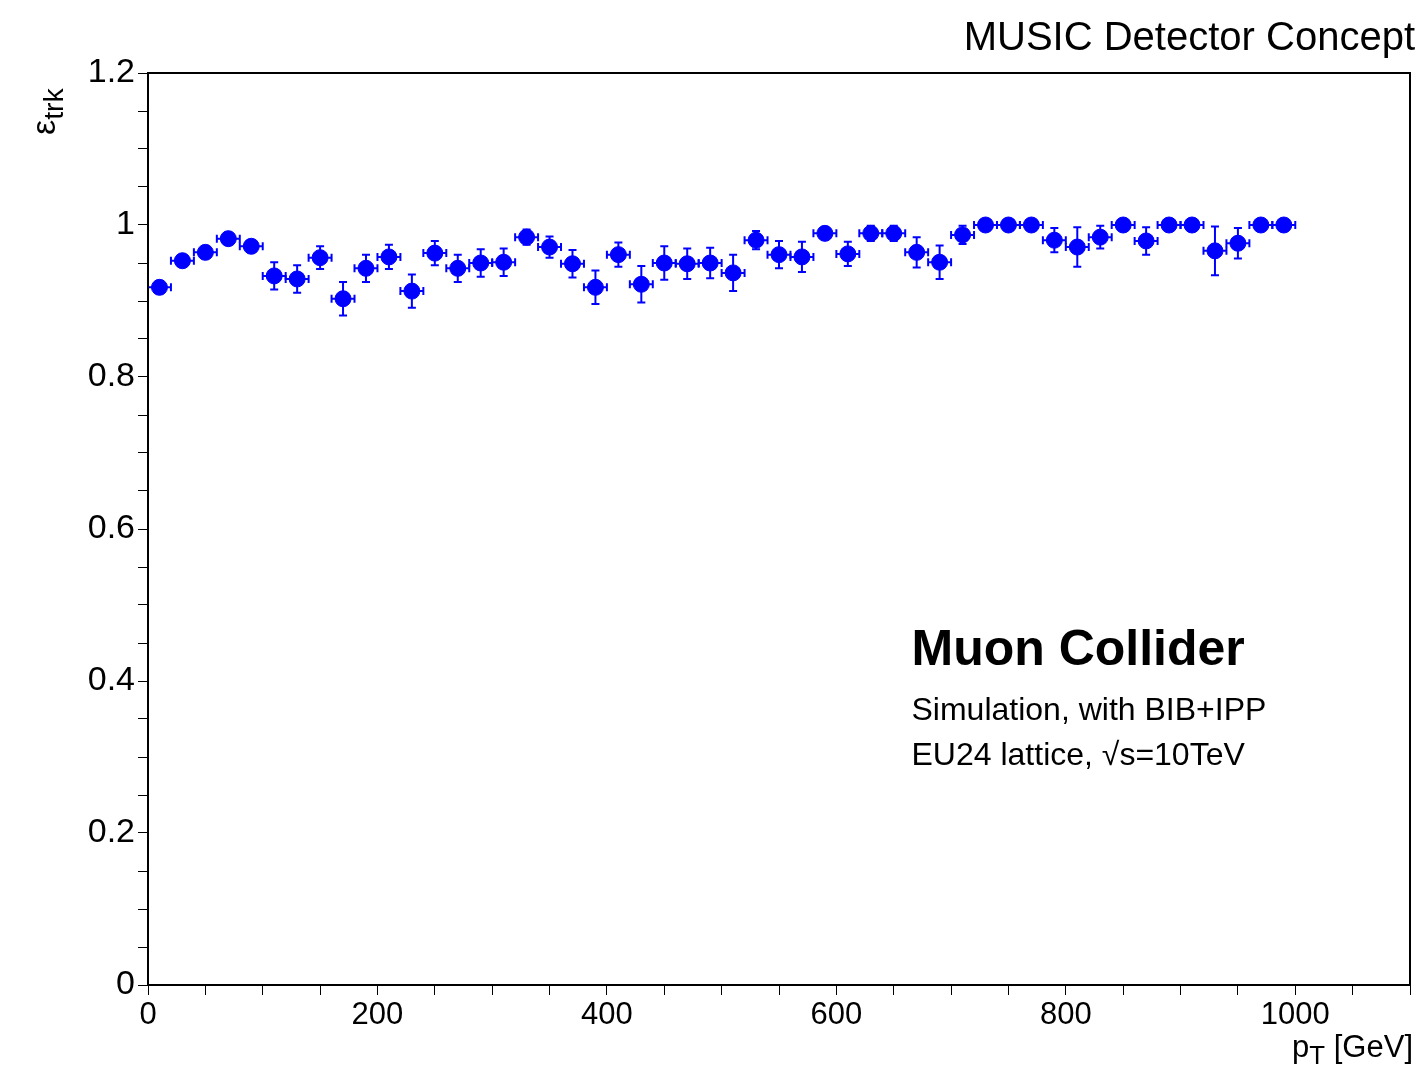 This screenshot has width=1423, height=1069. I want to click on y-tick-label: 0, so click(125, 982).